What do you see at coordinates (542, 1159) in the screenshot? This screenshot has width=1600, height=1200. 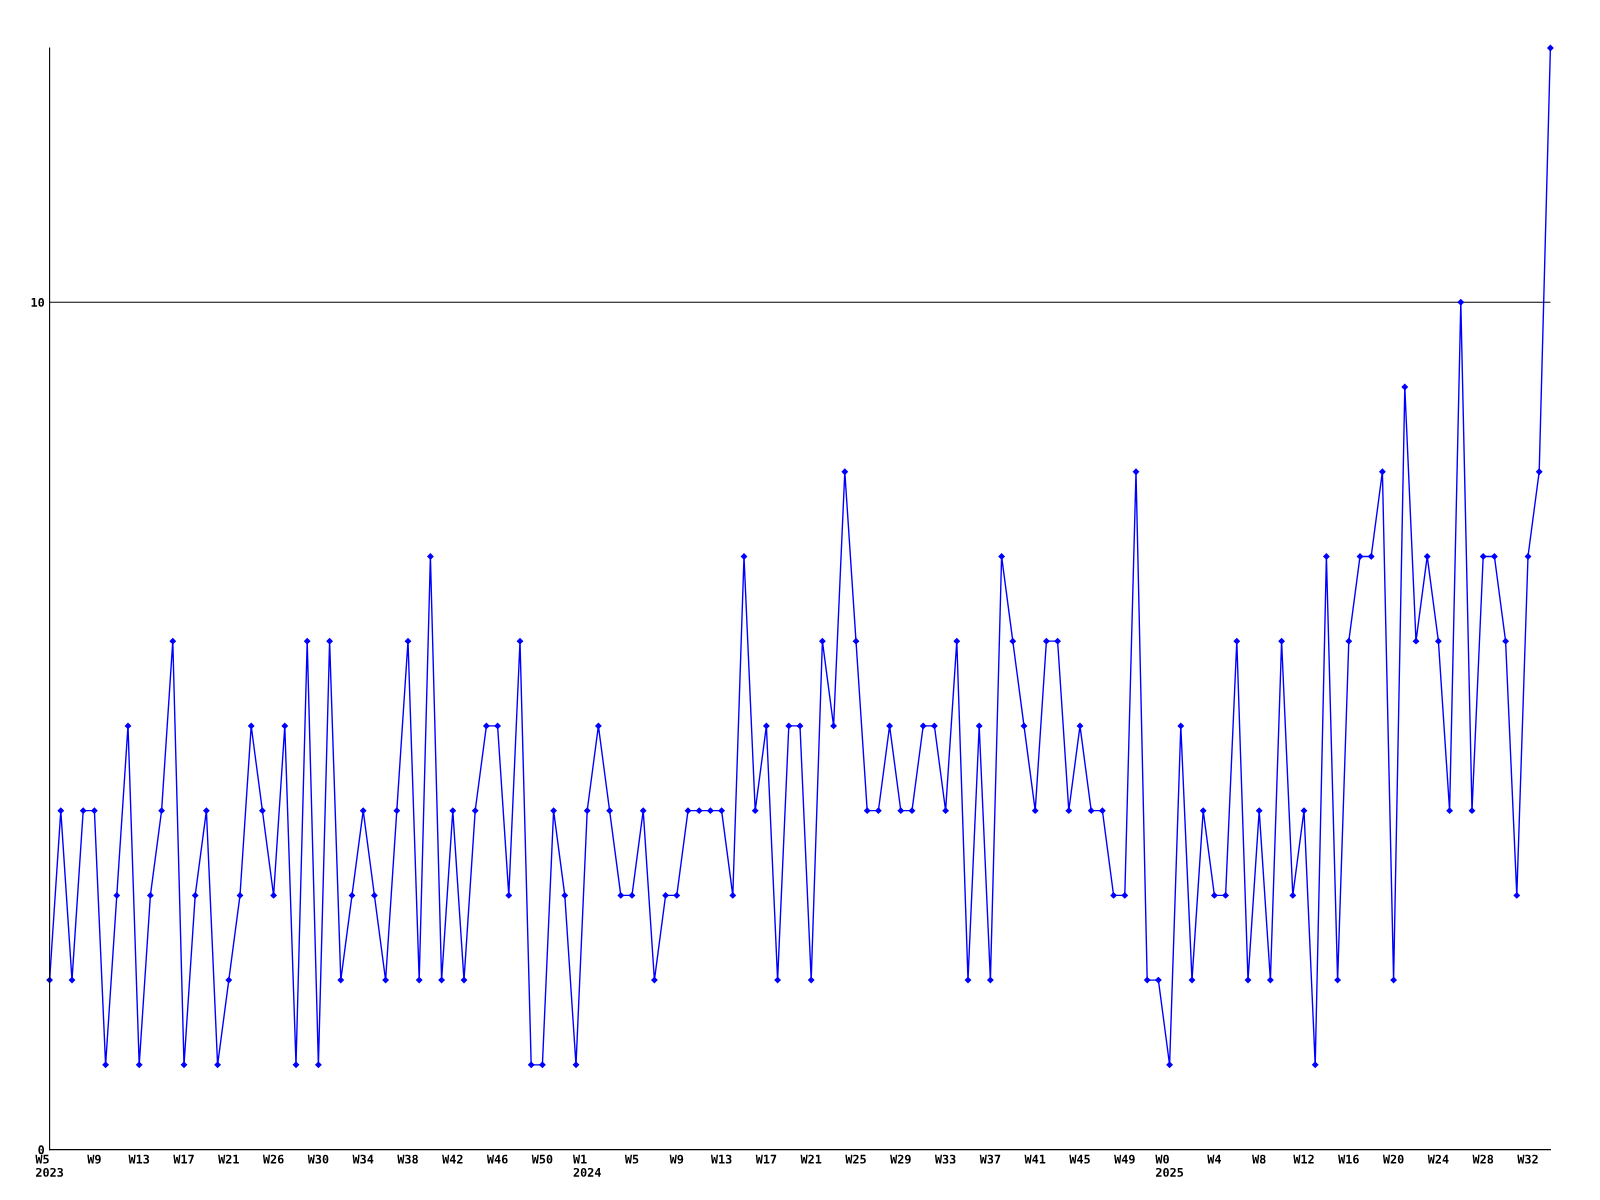 I see `x-tick-label: W50` at bounding box center [542, 1159].